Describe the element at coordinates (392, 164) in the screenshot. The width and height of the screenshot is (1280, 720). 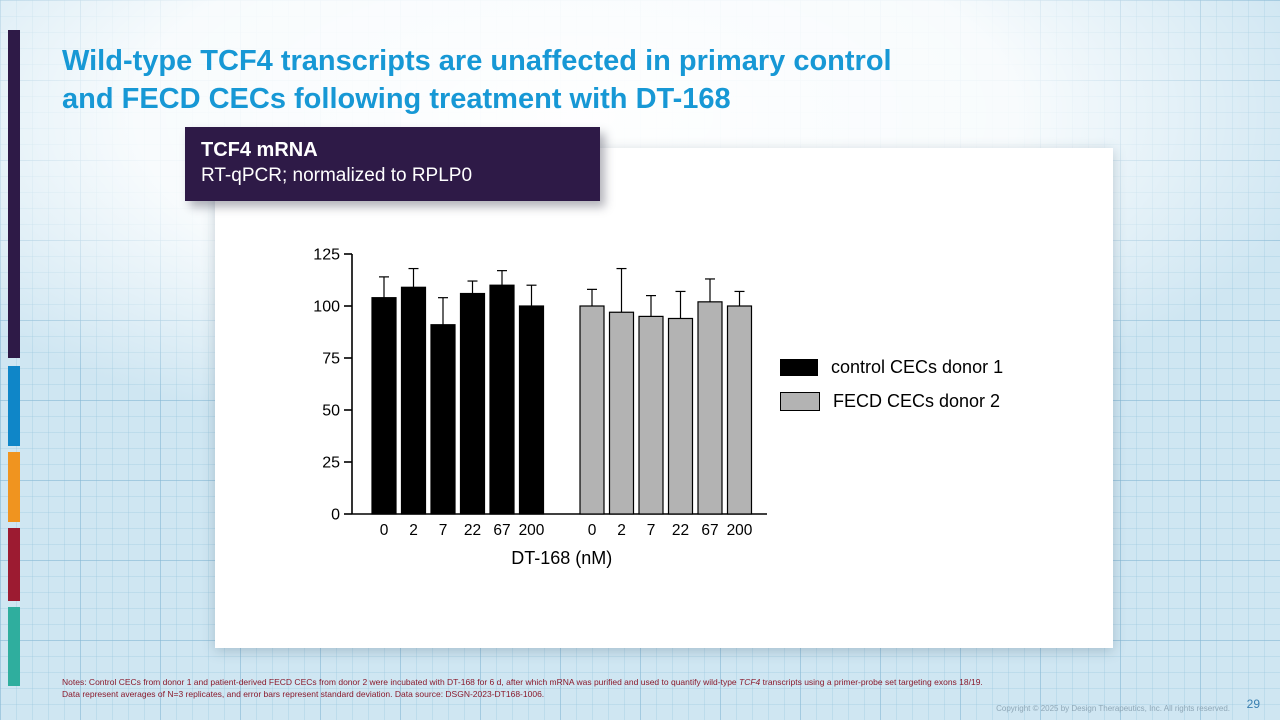
I see `assay-badge: TCF4 mRNA RT-qPCR; normalized to RPLP0` at that location.